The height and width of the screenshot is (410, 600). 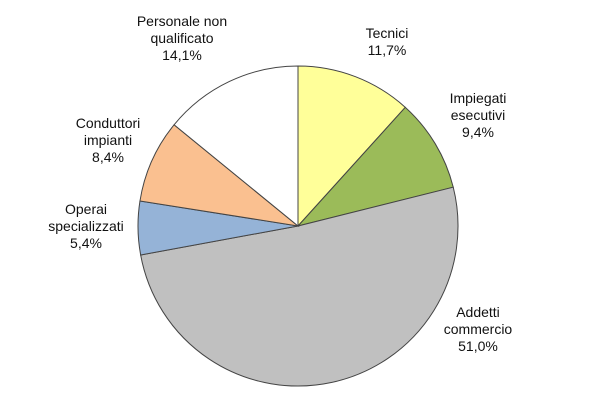 What do you see at coordinates (478, 98) in the screenshot?
I see `slice-category-label: Impiegati` at bounding box center [478, 98].